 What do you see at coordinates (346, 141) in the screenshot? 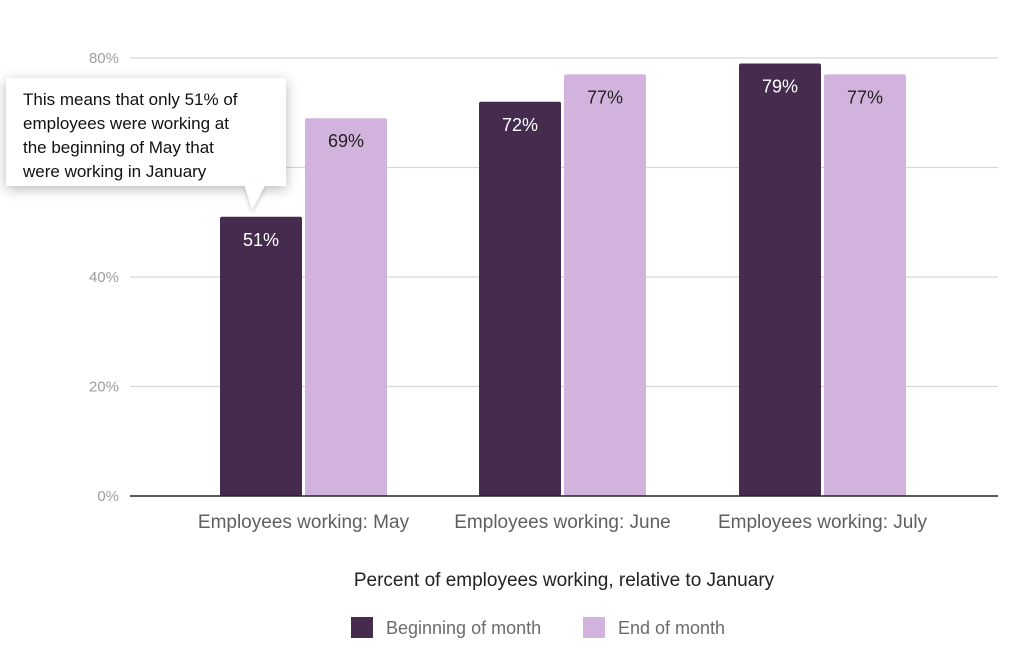
I see `bar-value-label: 69%` at bounding box center [346, 141].